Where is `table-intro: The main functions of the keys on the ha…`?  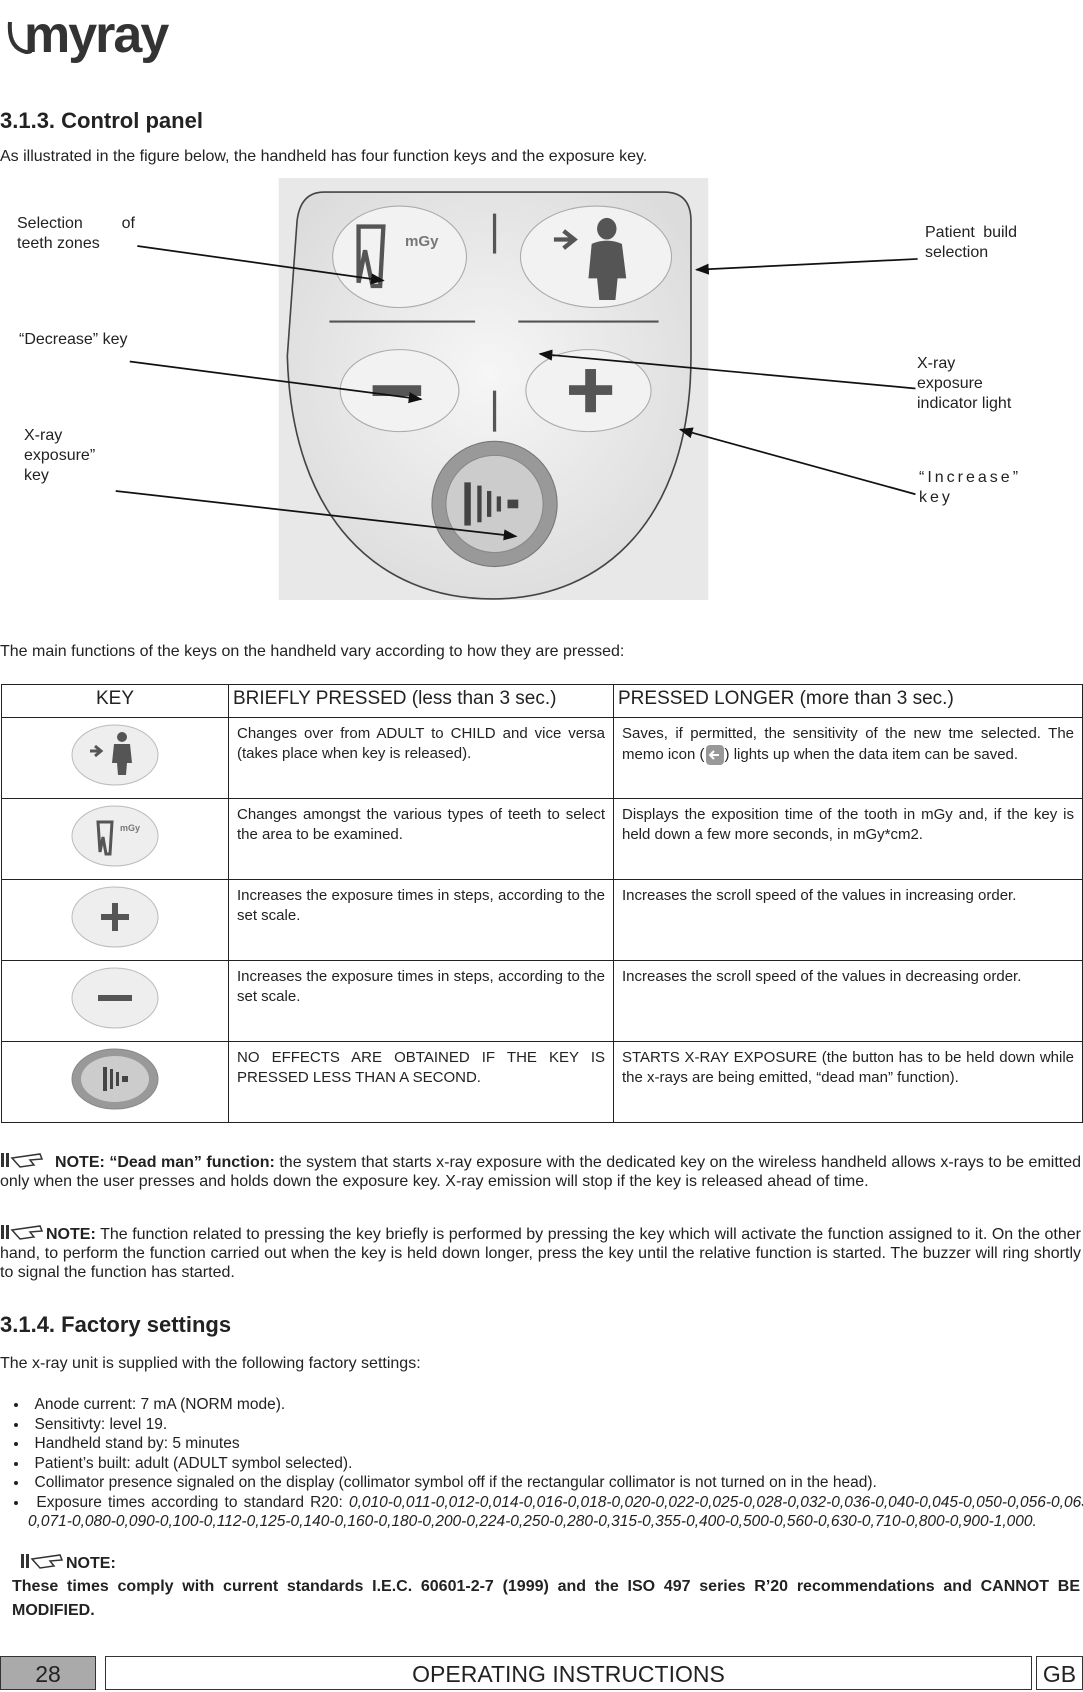
table-intro: The main functions of the keys on the ha… is located at coordinates (312, 651).